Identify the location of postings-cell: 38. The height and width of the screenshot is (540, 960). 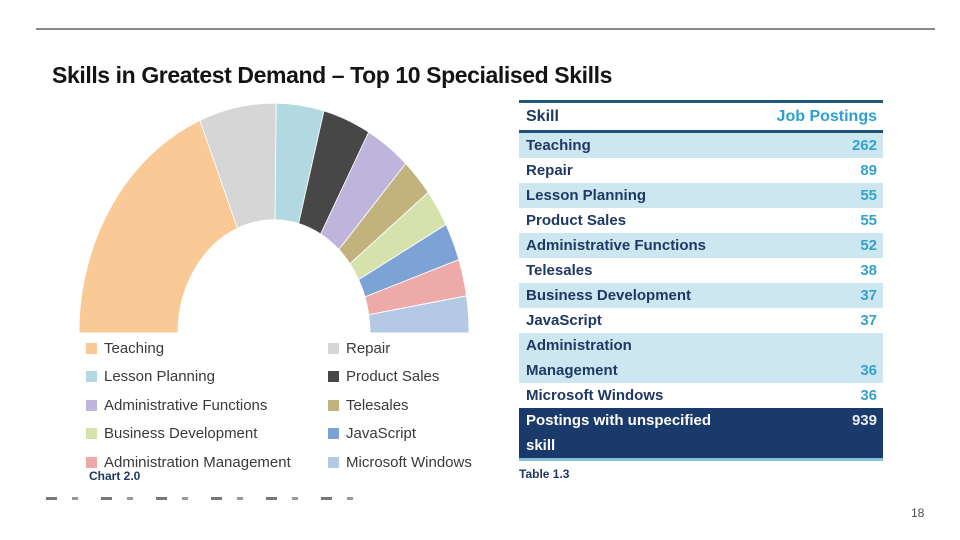
(868, 270).